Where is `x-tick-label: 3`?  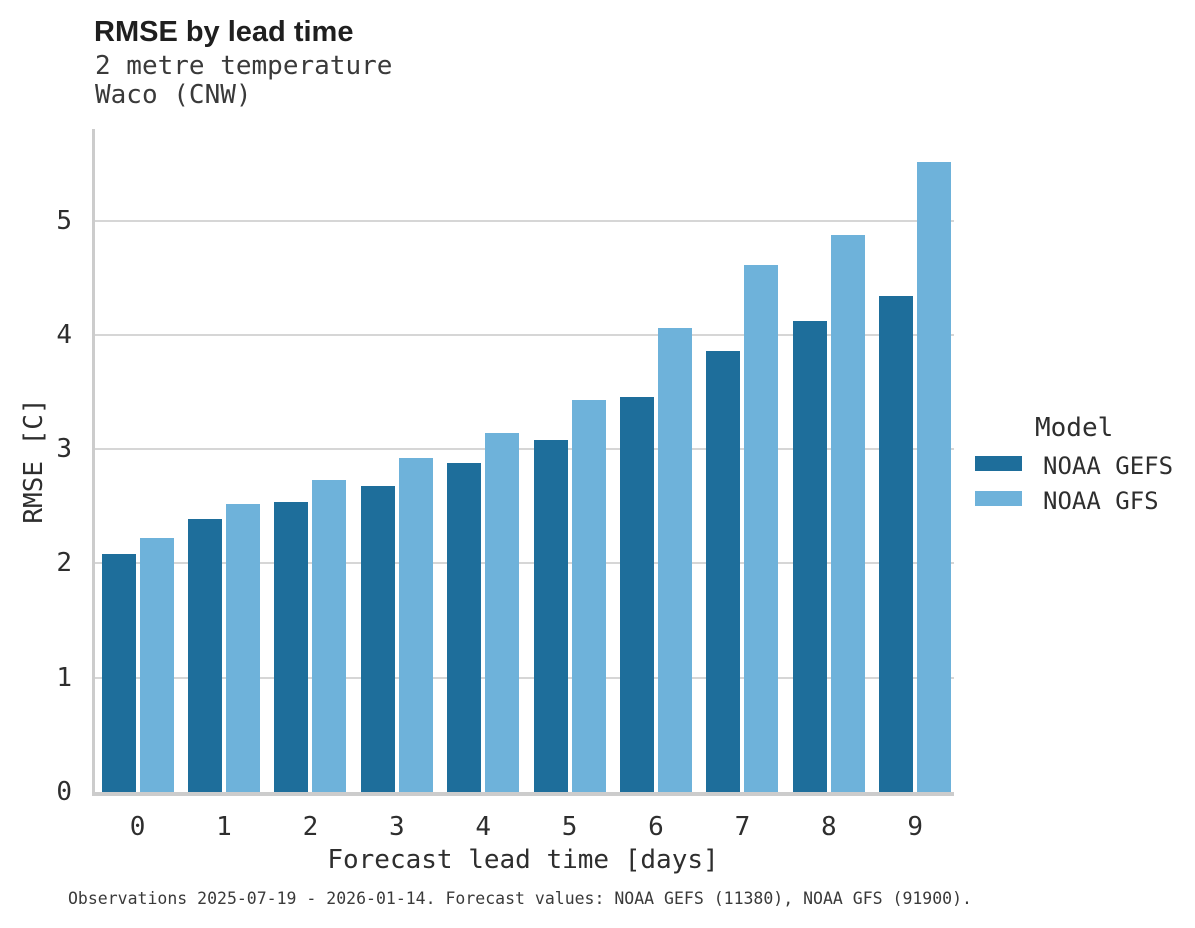
x-tick-label: 3 is located at coordinates (396, 827).